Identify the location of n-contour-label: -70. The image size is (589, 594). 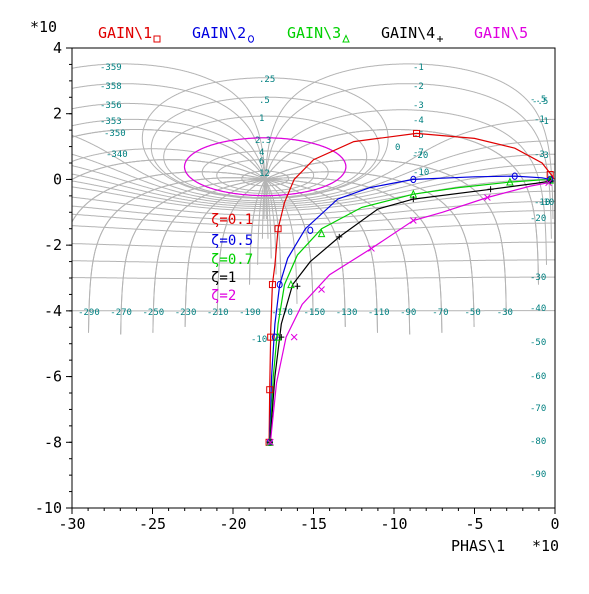
(440, 313).